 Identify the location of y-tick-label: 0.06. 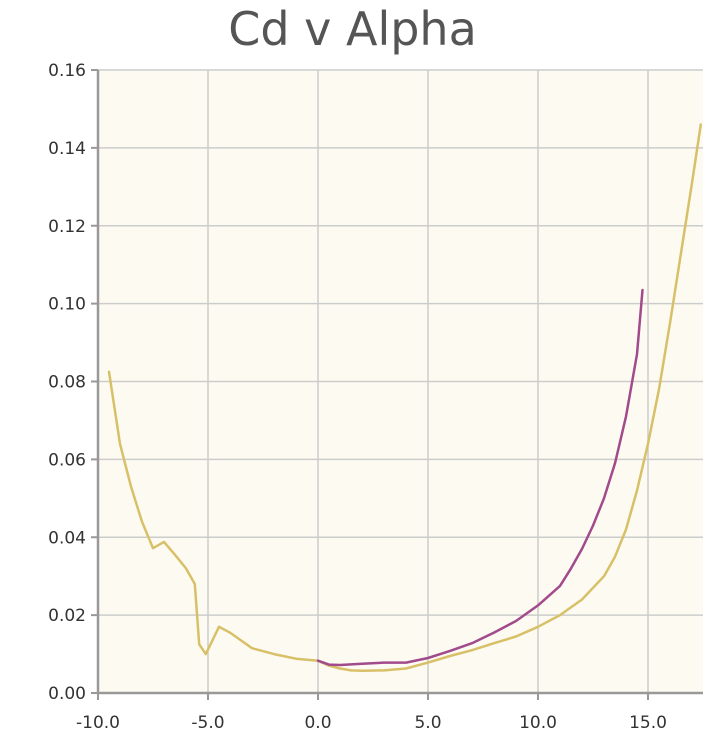
(67, 460).